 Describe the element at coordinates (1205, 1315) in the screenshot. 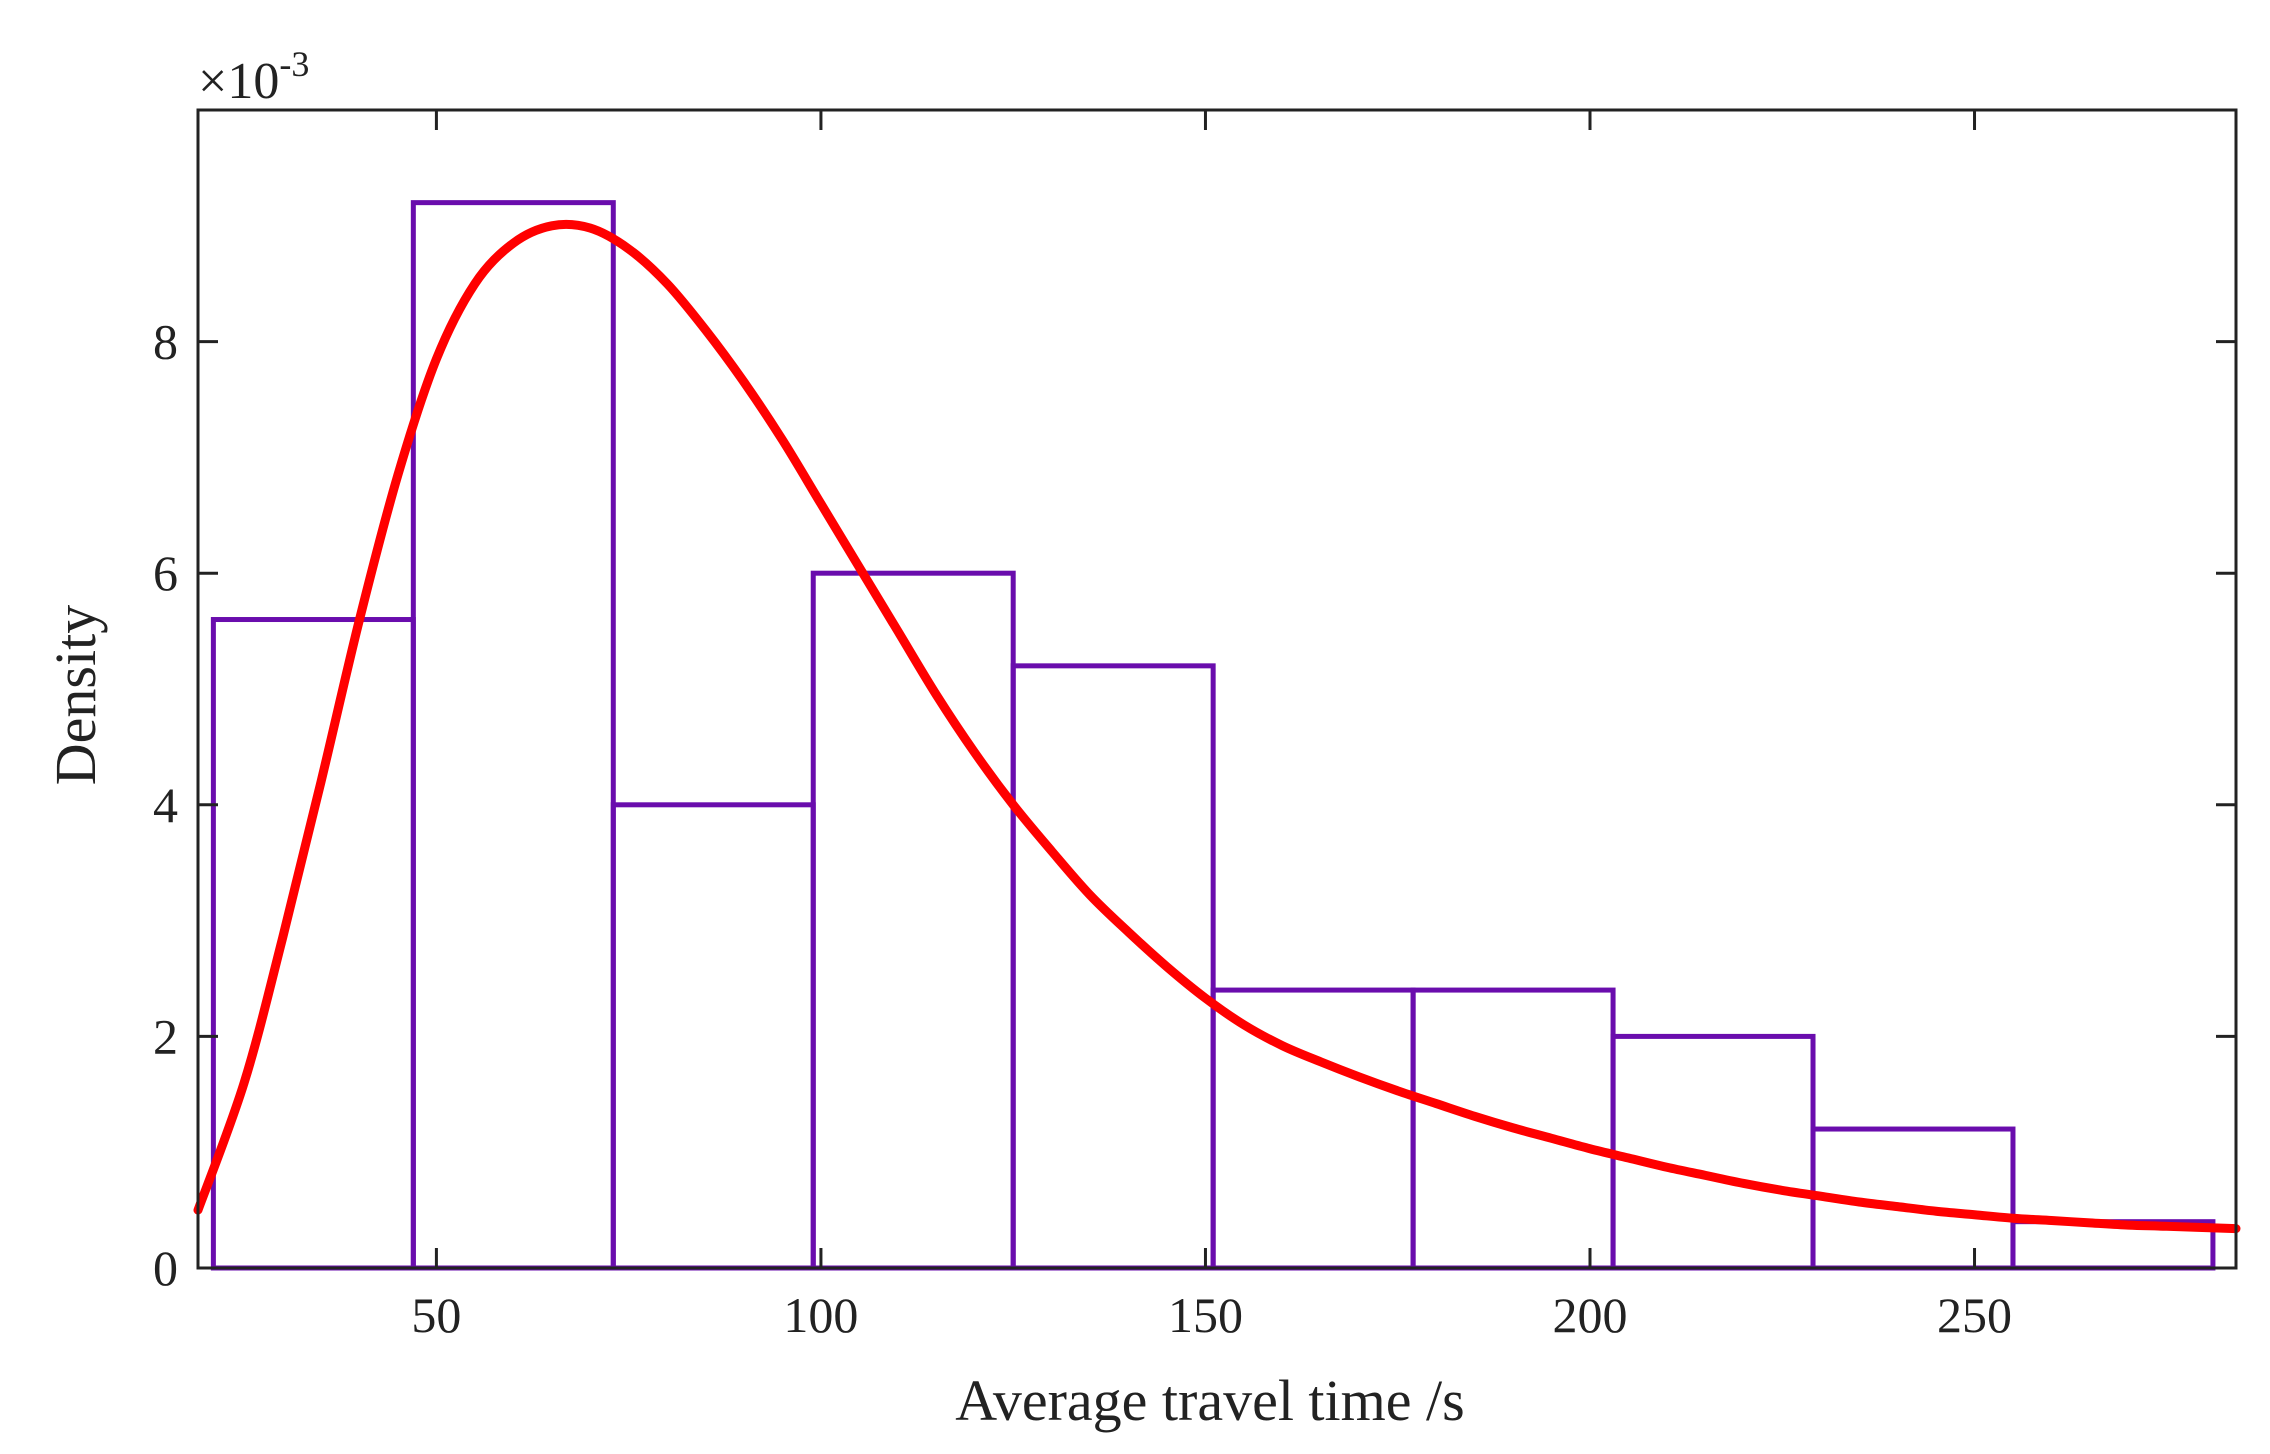

I see `x-tick-label-150: 150` at that location.